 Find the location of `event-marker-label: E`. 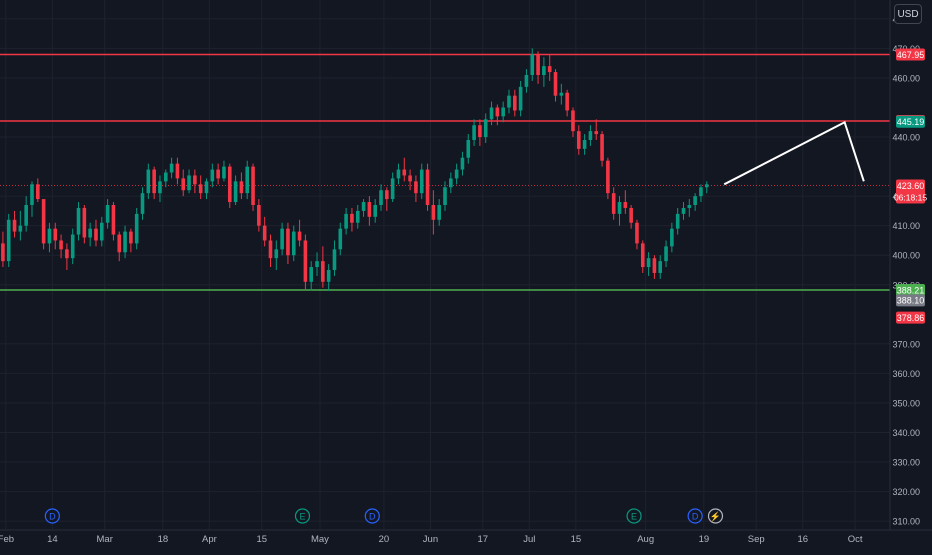

event-marker-label: E is located at coordinates (302, 517).